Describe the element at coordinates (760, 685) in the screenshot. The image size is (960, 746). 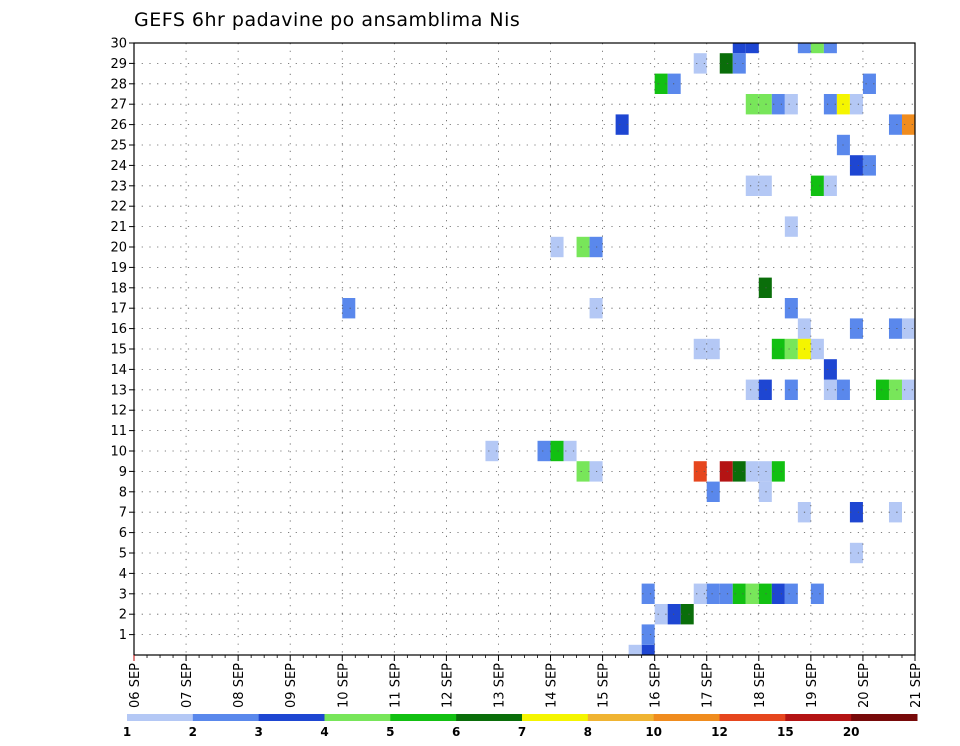
I see `x-tick-label: 18 SEP` at that location.